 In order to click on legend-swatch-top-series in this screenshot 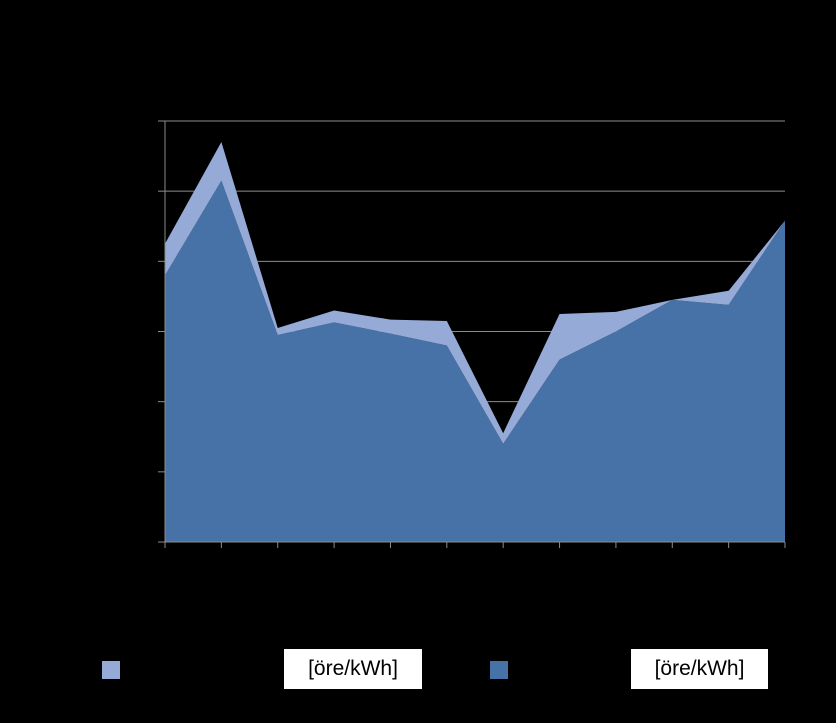, I will do `click(111, 670)`.